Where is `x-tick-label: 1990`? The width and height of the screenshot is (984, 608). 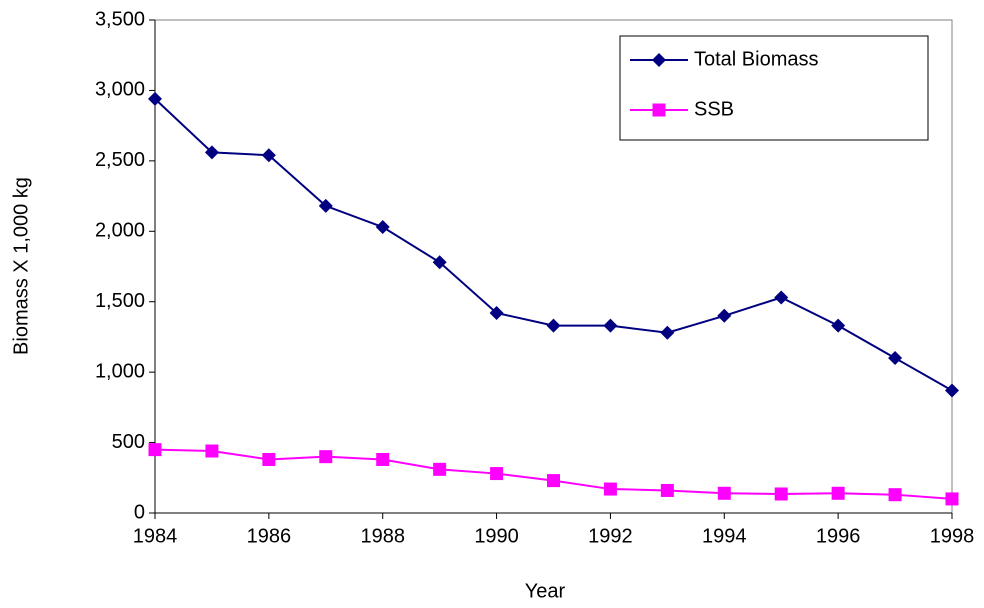
x-tick-label: 1990 is located at coordinates (496, 536).